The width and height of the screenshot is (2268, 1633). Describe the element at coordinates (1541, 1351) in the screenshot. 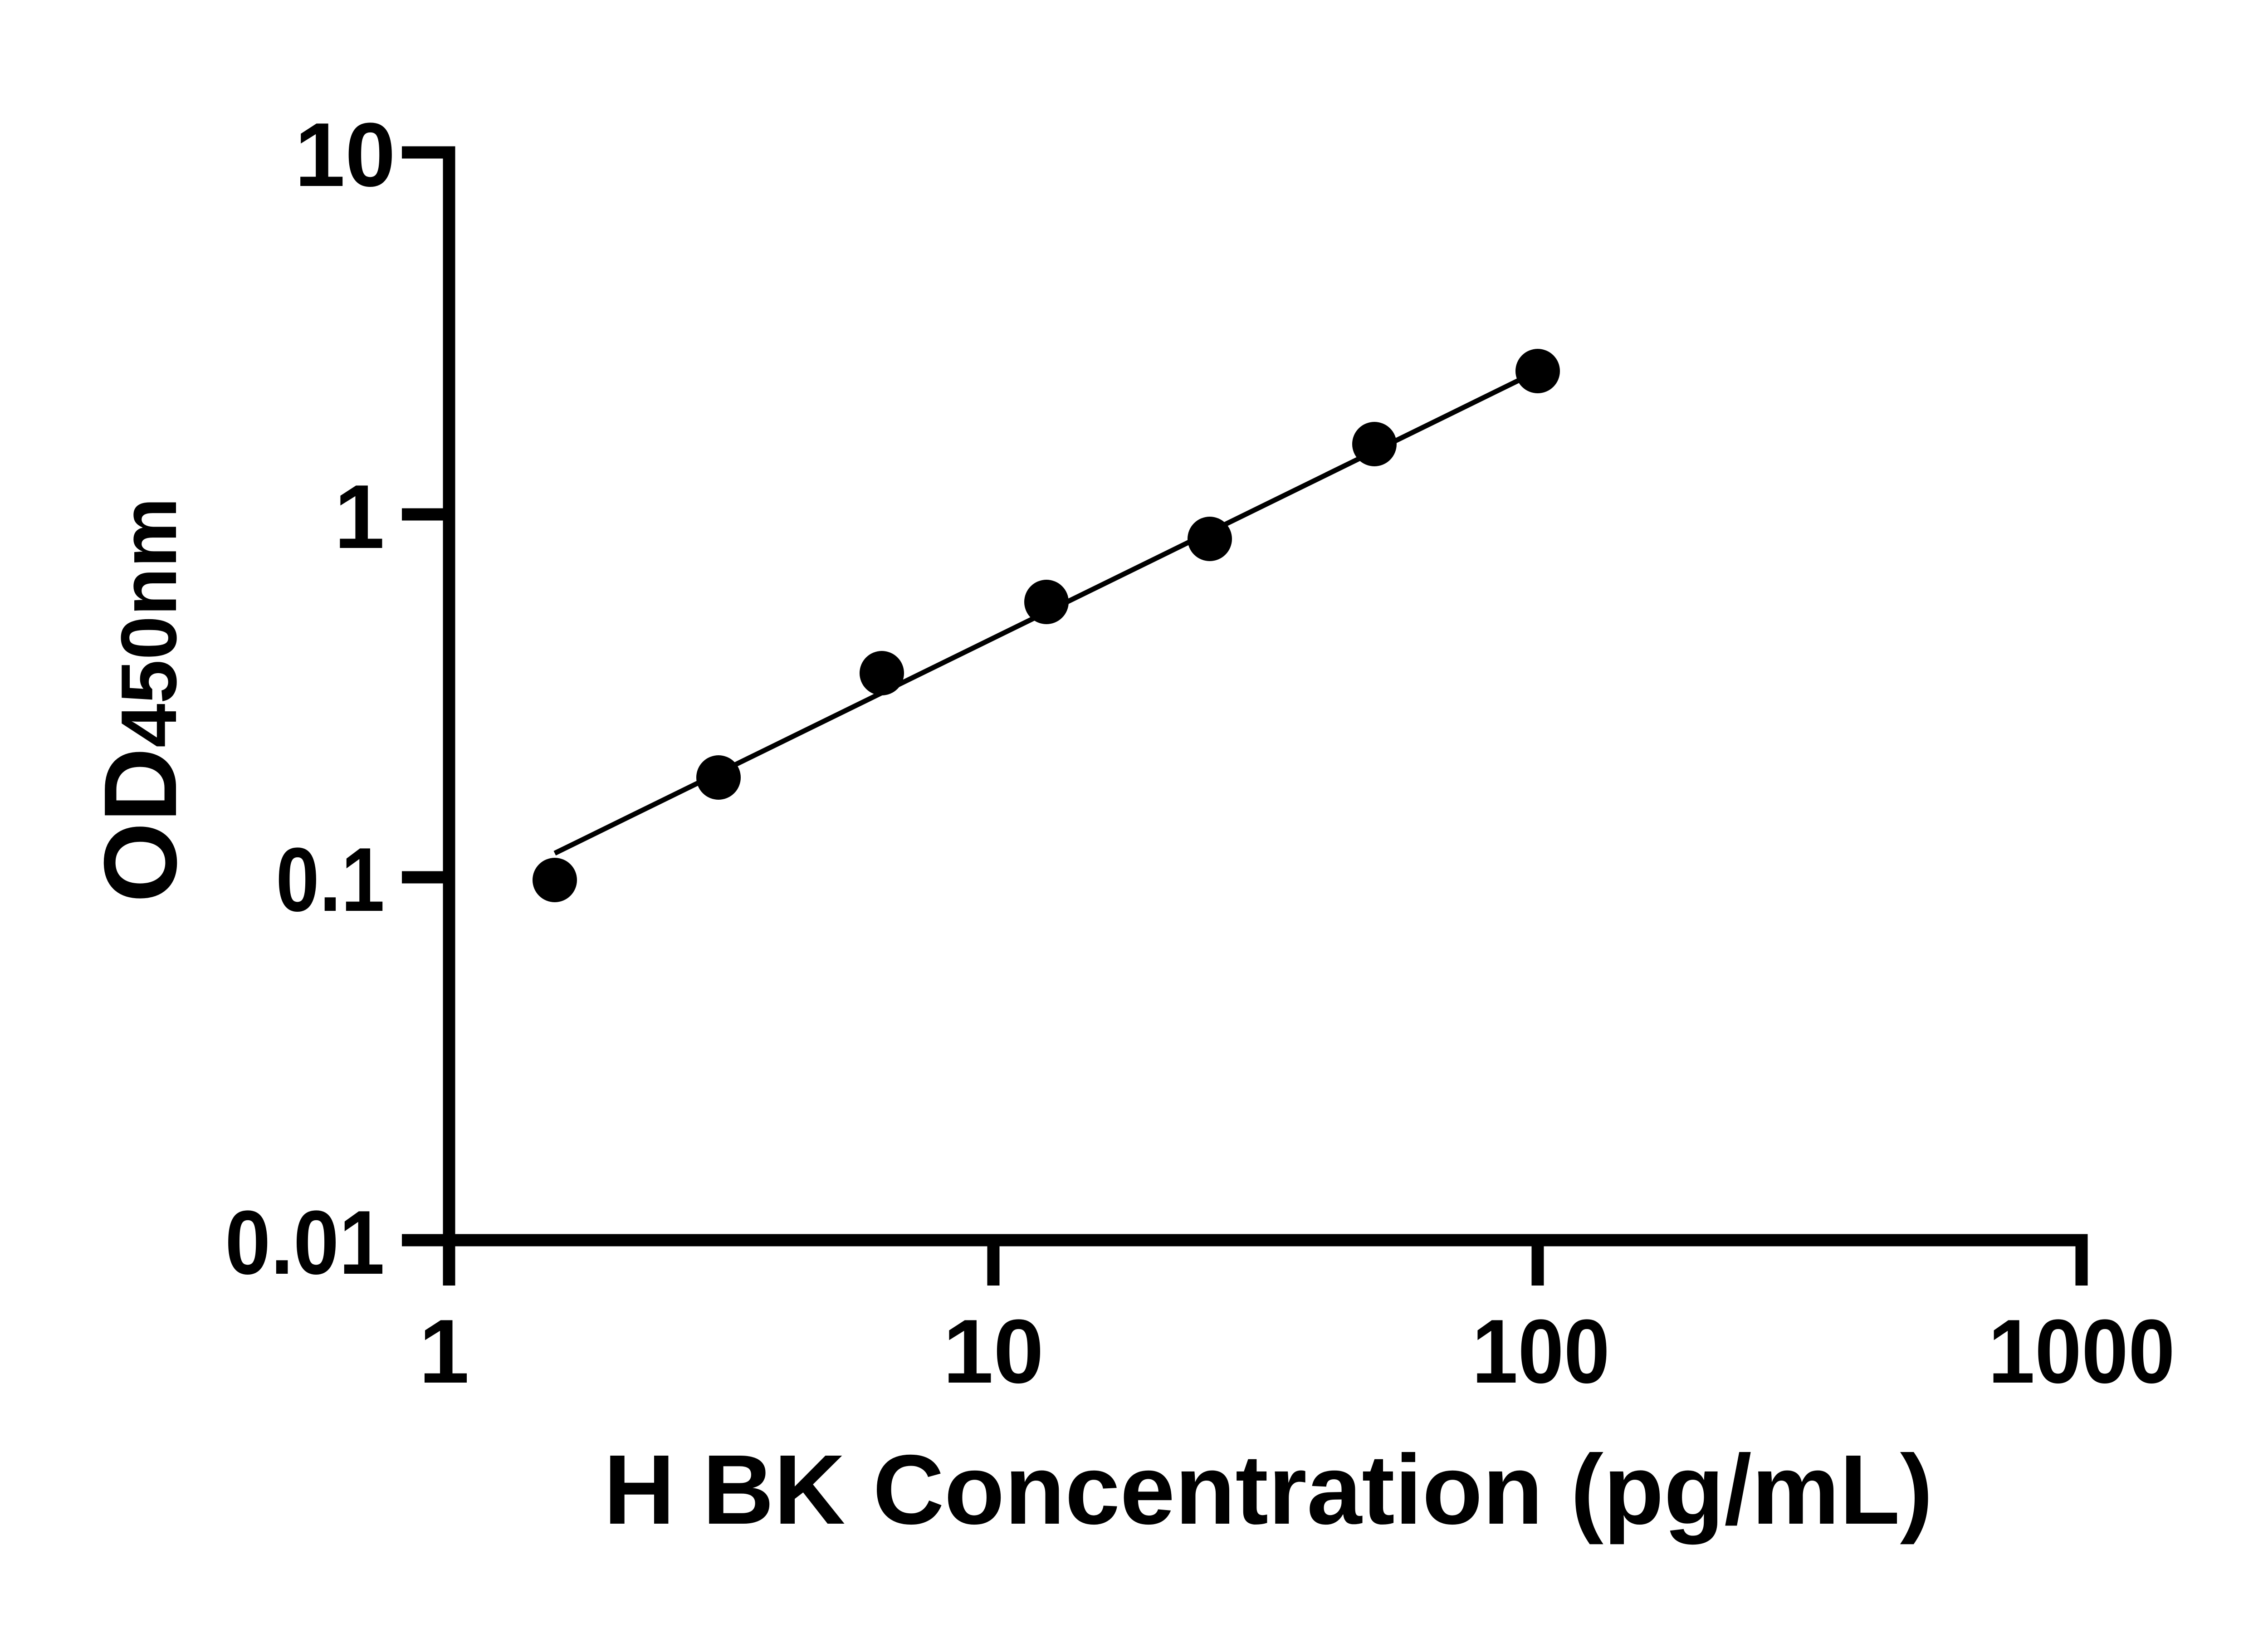

I see `svg-text: 100` at that location.